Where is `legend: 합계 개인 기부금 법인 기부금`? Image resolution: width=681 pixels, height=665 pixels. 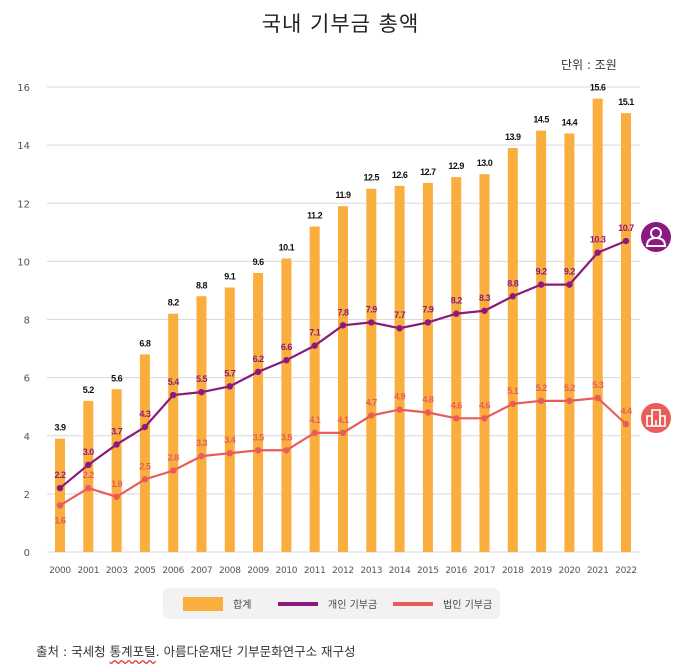
legend: 합계 개인 기부금 법인 기부금 is located at coordinates (331, 603).